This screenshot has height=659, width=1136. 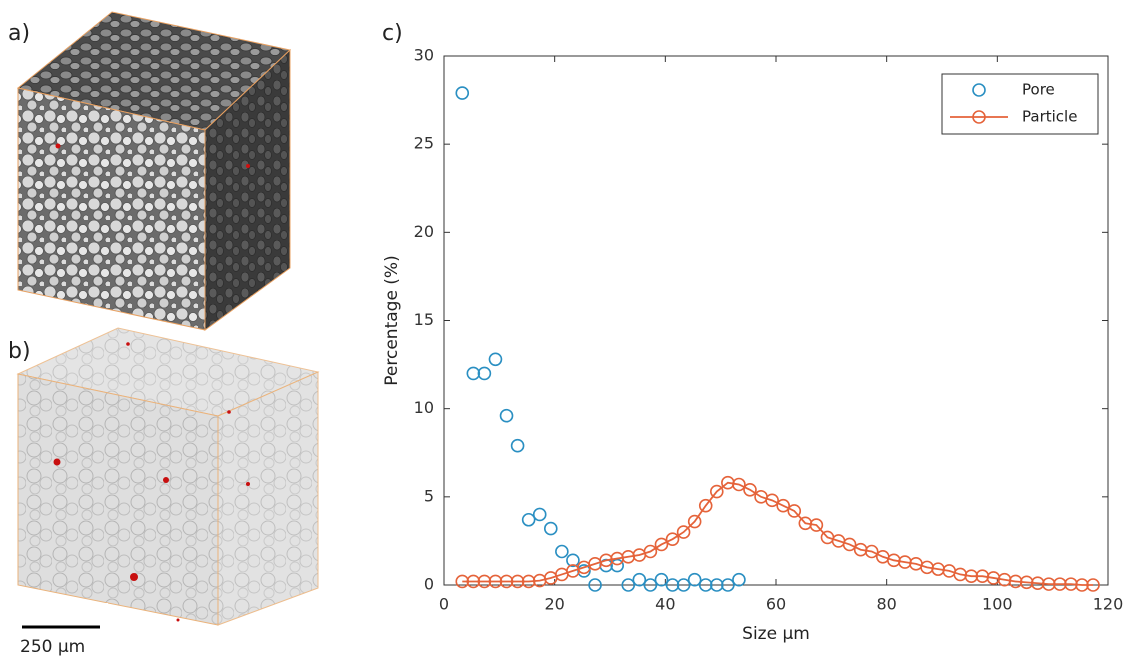 What do you see at coordinates (1038, 90) in the screenshot?
I see `legend-label: Pore` at bounding box center [1038, 90].